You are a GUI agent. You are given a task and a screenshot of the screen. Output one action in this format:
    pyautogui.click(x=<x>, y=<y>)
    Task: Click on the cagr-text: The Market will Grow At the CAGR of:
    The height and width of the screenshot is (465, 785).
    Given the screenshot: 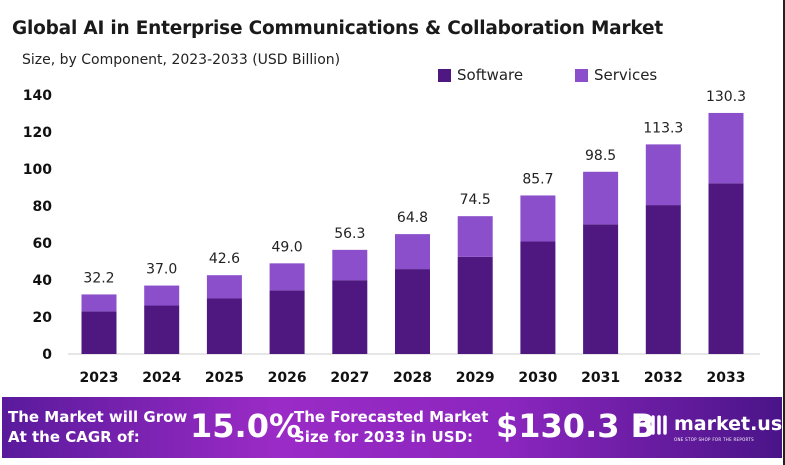 What is the action you would take?
    pyautogui.click(x=98, y=427)
    